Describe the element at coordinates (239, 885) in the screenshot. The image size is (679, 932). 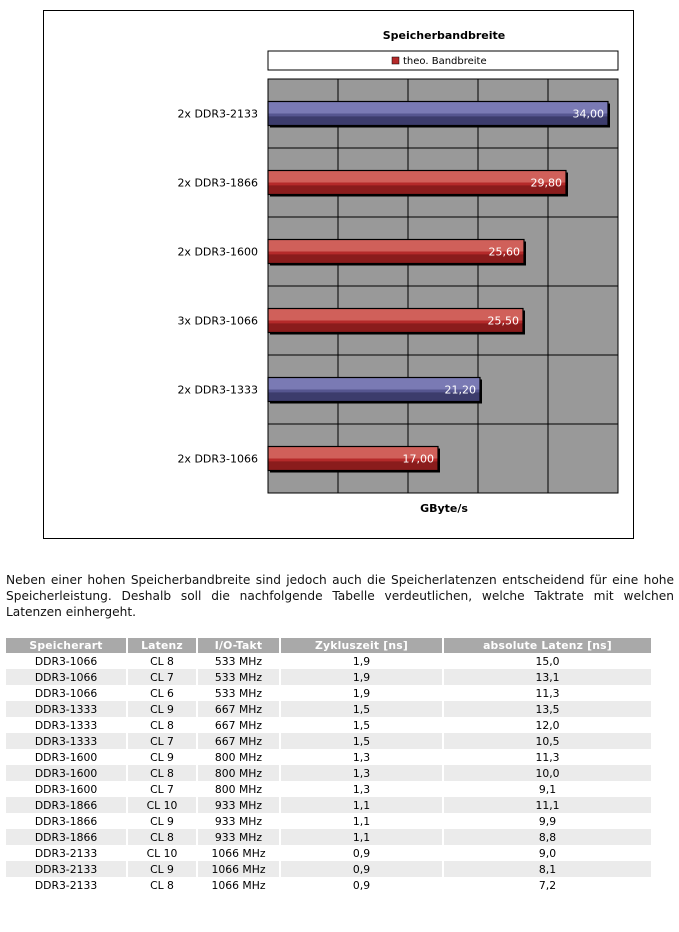
I see `table-cell: 1066 MHz` at that location.